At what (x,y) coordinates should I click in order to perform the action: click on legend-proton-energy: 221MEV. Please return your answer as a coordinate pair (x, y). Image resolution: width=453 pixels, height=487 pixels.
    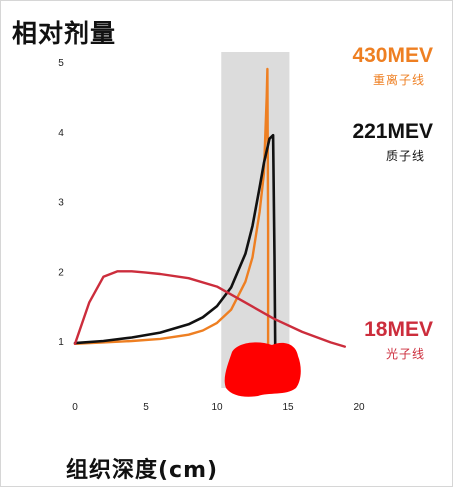
    Looking at the image, I should click on (392, 131).